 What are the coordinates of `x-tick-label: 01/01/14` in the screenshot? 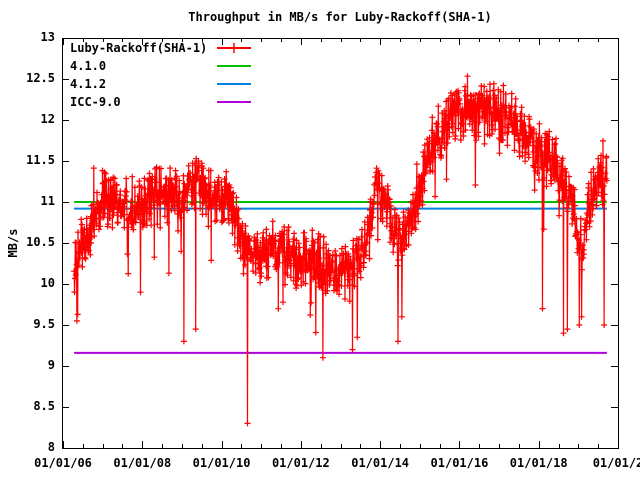 It's located at (380, 463).